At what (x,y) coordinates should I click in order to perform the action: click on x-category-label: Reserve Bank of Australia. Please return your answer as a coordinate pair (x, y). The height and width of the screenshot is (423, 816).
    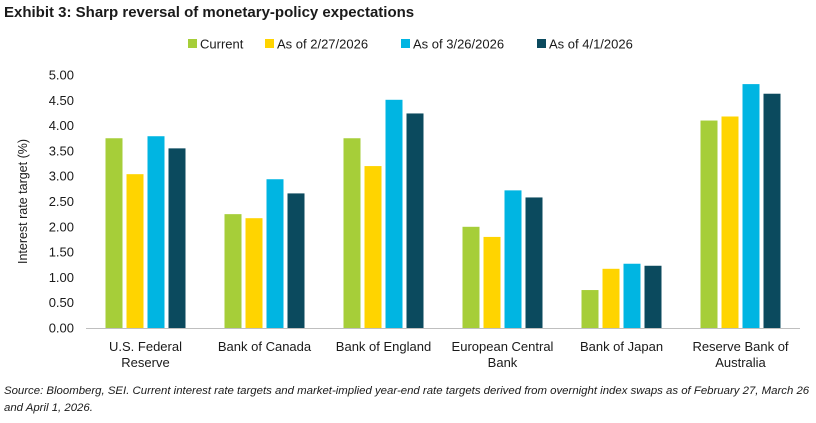
    Looking at the image, I should click on (740, 354).